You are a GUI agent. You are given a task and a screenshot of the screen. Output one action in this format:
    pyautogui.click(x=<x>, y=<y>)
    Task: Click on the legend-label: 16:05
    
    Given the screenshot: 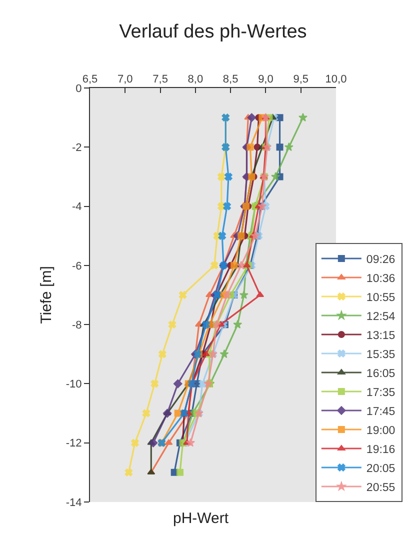 What is the action you would take?
    pyautogui.click(x=381, y=374)
    